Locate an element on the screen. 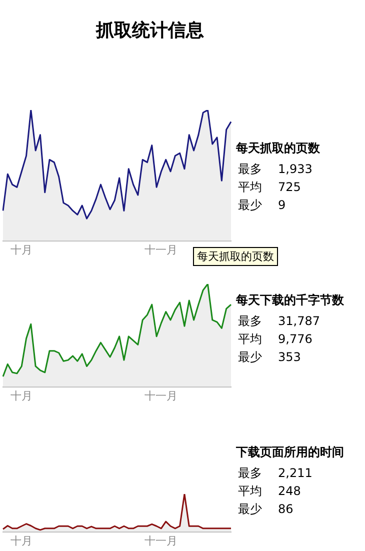  chart-title: 抓取统计信息 is located at coordinates (149, 30).